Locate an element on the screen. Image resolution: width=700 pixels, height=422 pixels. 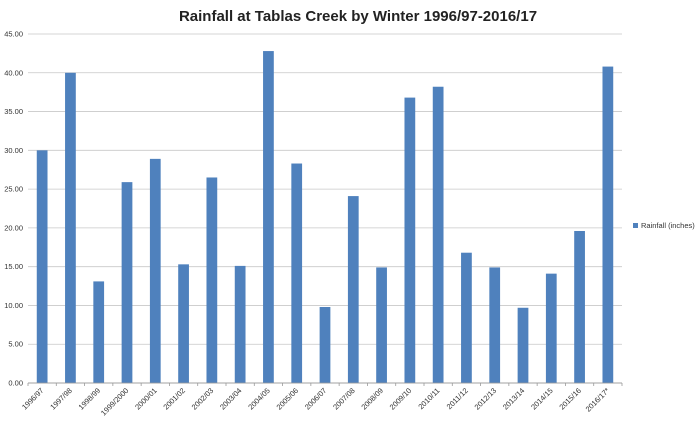
x-tick-label: 2004/05 is located at coordinates (259, 399).